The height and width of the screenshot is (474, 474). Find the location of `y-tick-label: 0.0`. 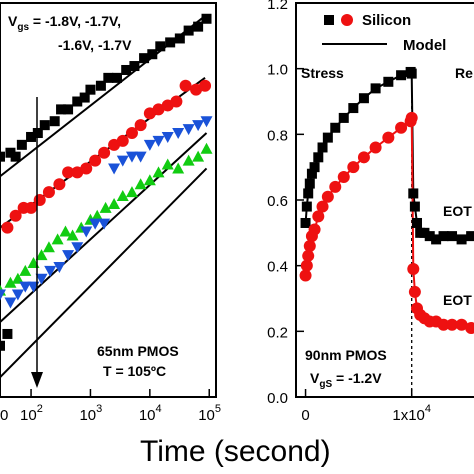

y-tick-label: 0.0 is located at coordinates (277, 398).